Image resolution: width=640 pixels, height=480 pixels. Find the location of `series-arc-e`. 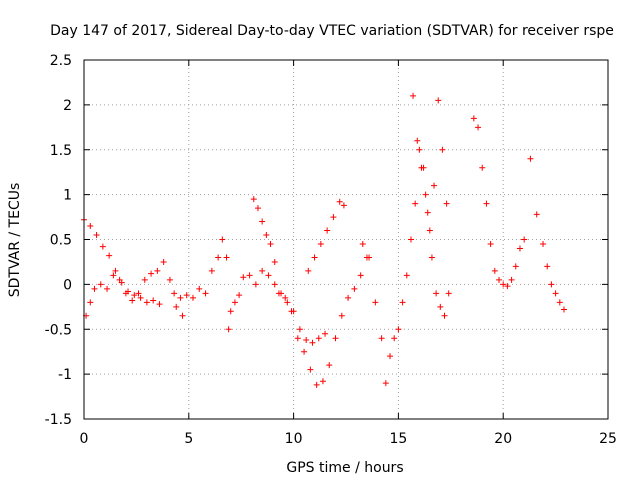

series-arc-e is located at coordinates (284, 306).